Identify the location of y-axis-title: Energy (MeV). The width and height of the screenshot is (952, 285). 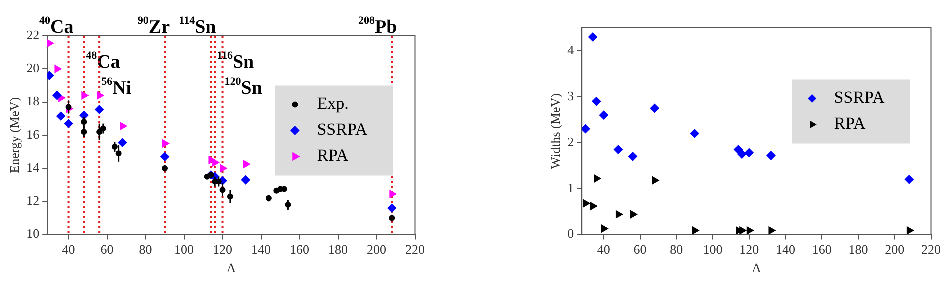
(14, 135).